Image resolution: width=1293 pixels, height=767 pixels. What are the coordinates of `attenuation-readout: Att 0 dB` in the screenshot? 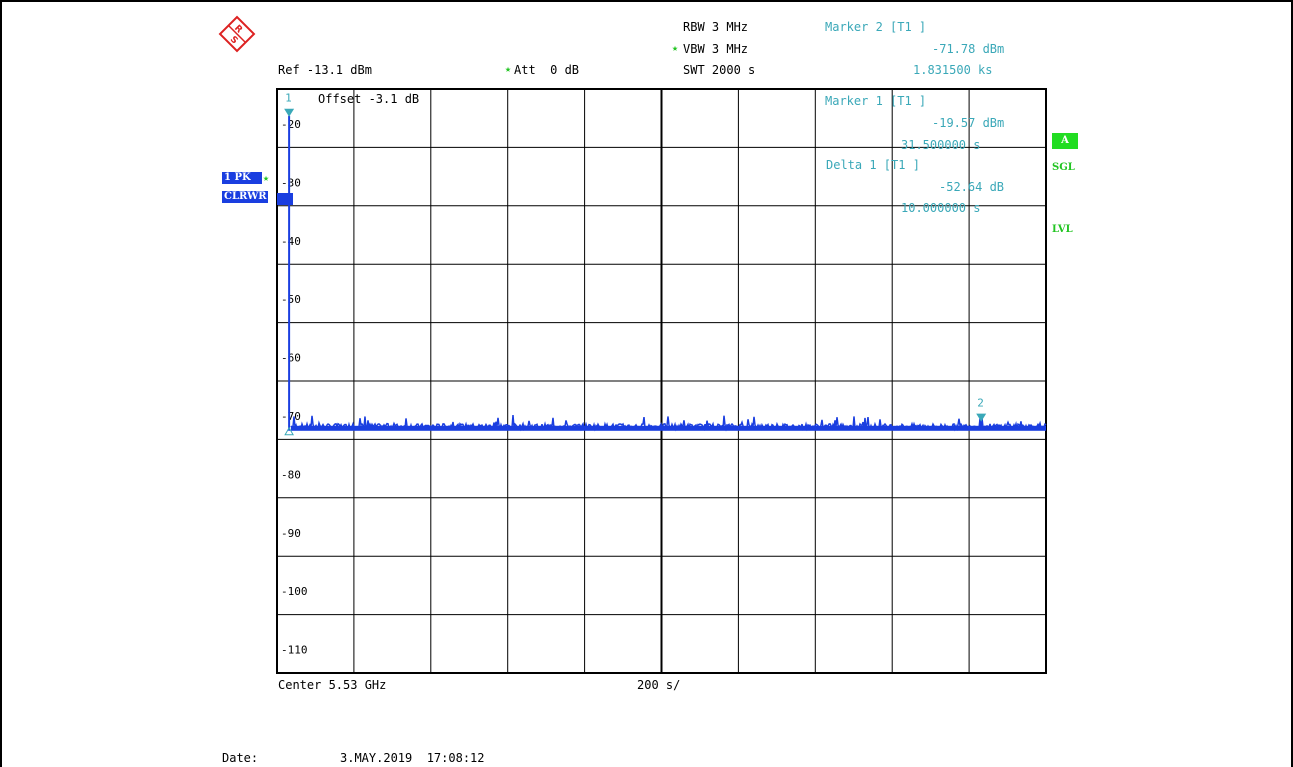 It's located at (547, 70).